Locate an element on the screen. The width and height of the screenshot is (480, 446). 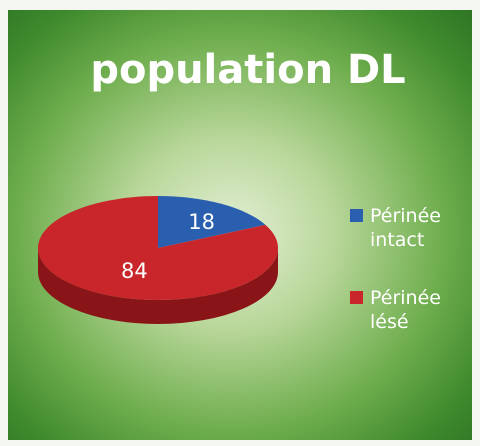
chart-title: population DL is located at coordinates (247, 70).